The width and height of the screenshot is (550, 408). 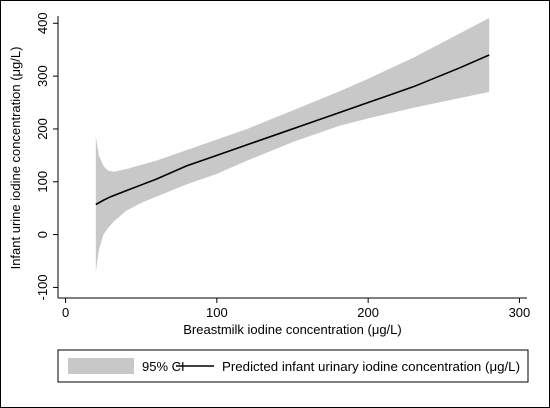 What do you see at coordinates (42, 182) in the screenshot?
I see `y-tick-label: 100` at bounding box center [42, 182].